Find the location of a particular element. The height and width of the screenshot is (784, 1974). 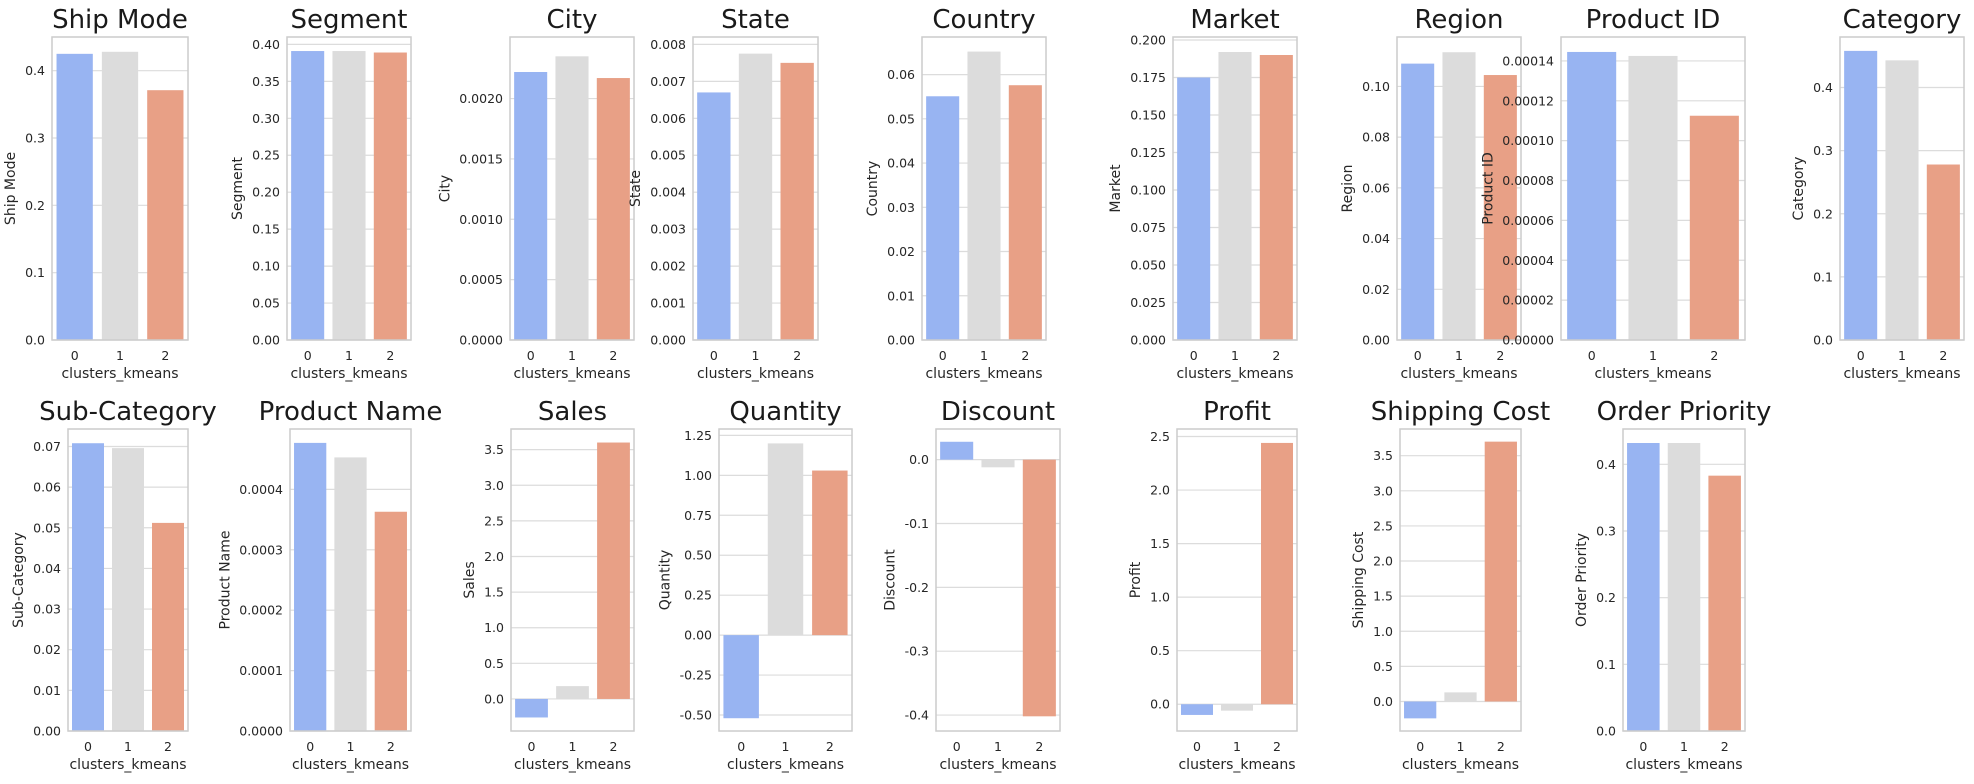

y-axis-label: City is located at coordinates (445, 188).